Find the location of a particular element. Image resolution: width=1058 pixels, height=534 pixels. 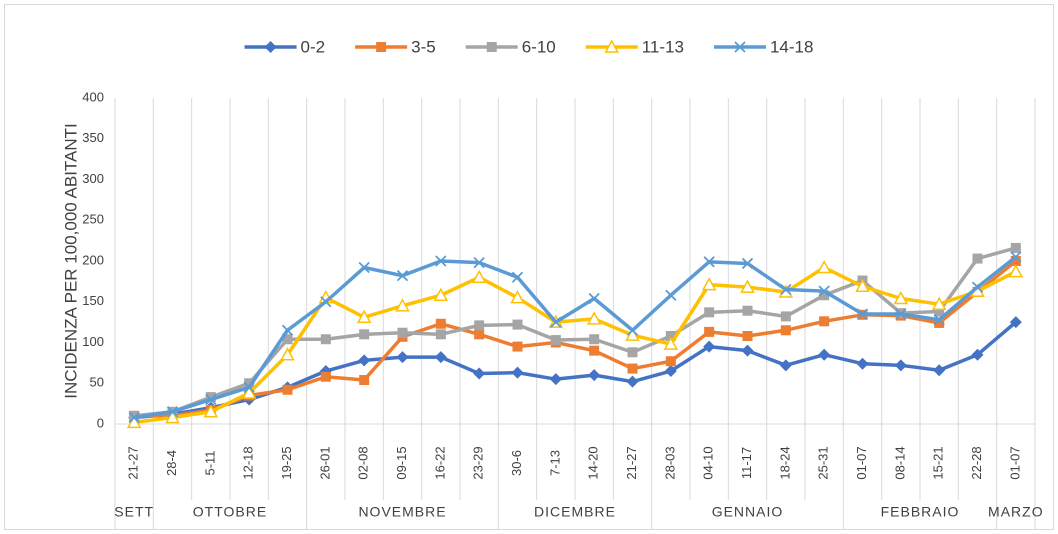

x-tick-label: 16-22 is located at coordinates (439, 462).